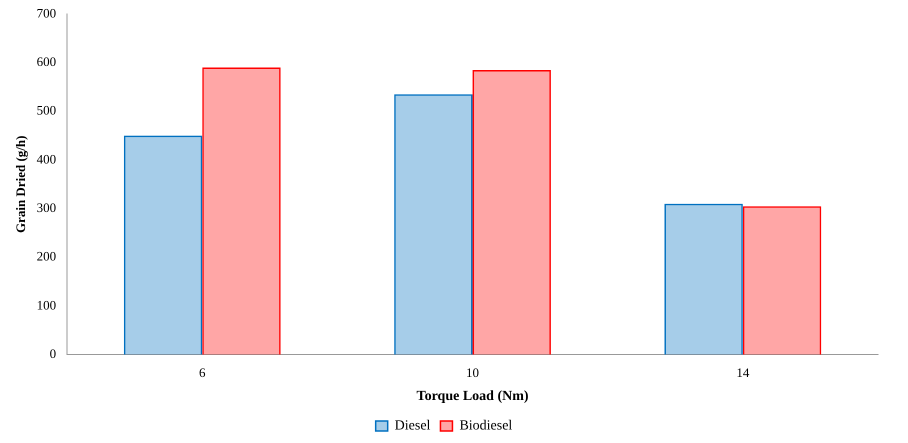  Describe the element at coordinates (412, 426) in the screenshot. I see `legend-label: Diesel` at that location.